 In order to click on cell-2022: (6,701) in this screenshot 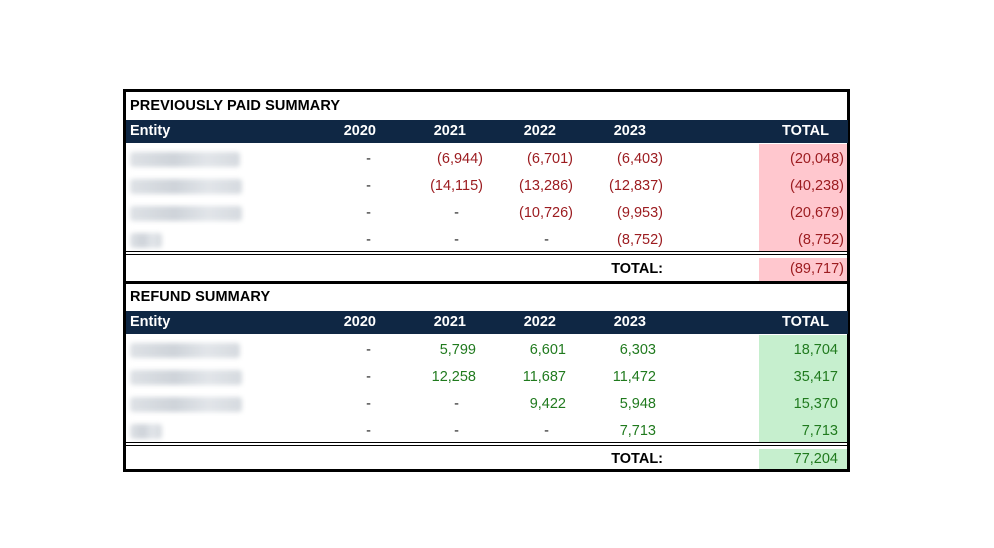, I will do `click(550, 159)`.